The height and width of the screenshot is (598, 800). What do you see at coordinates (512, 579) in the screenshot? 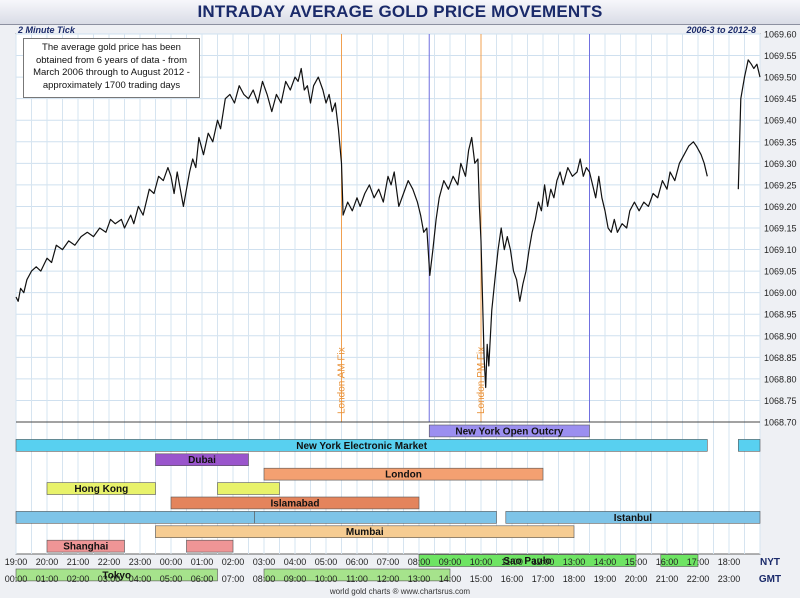
I see `gmt-tick-label: 16:00` at bounding box center [512, 579].